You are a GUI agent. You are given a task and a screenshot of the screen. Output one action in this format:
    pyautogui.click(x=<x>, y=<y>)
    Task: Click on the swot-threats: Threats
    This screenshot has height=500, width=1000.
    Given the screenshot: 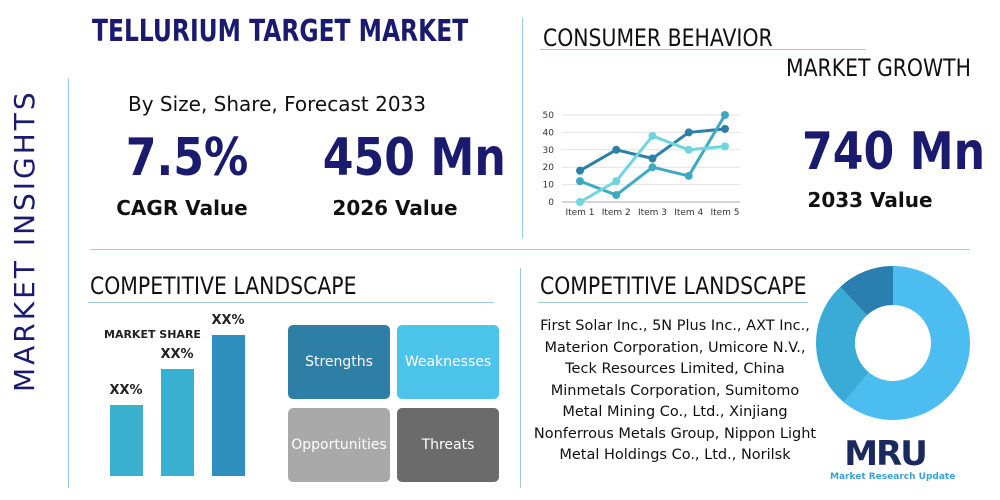 What is the action you would take?
    pyautogui.click(x=448, y=445)
    